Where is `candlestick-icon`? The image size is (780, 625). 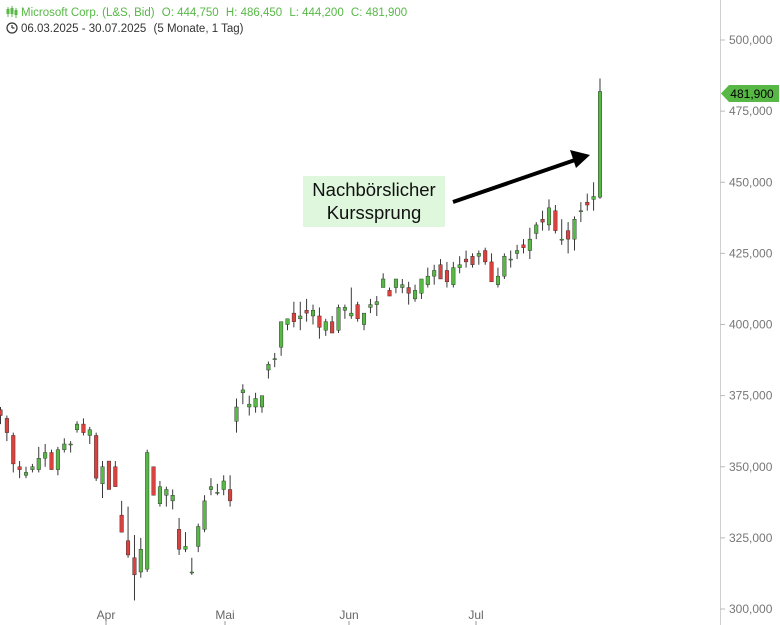
candlestick-icon is located at coordinates (12, 12).